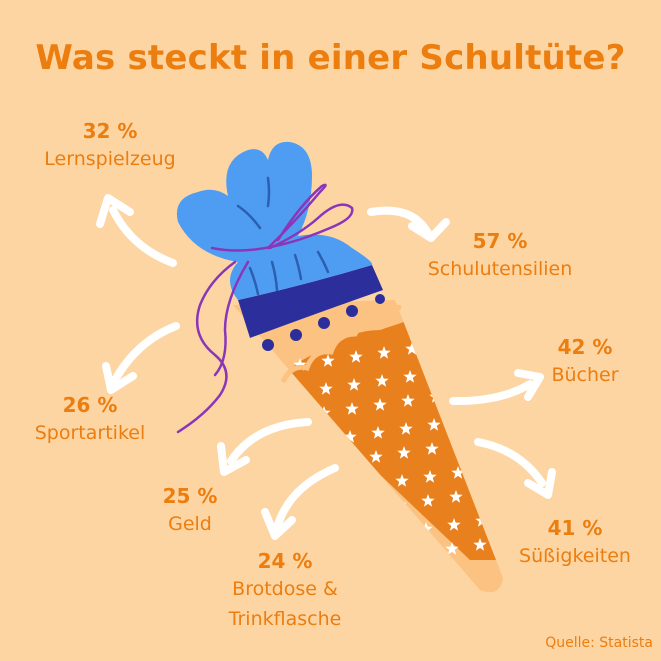 The width and height of the screenshot is (661, 661). What do you see at coordinates (391, 440) in the screenshot?
I see `cone-body` at bounding box center [391, 440].